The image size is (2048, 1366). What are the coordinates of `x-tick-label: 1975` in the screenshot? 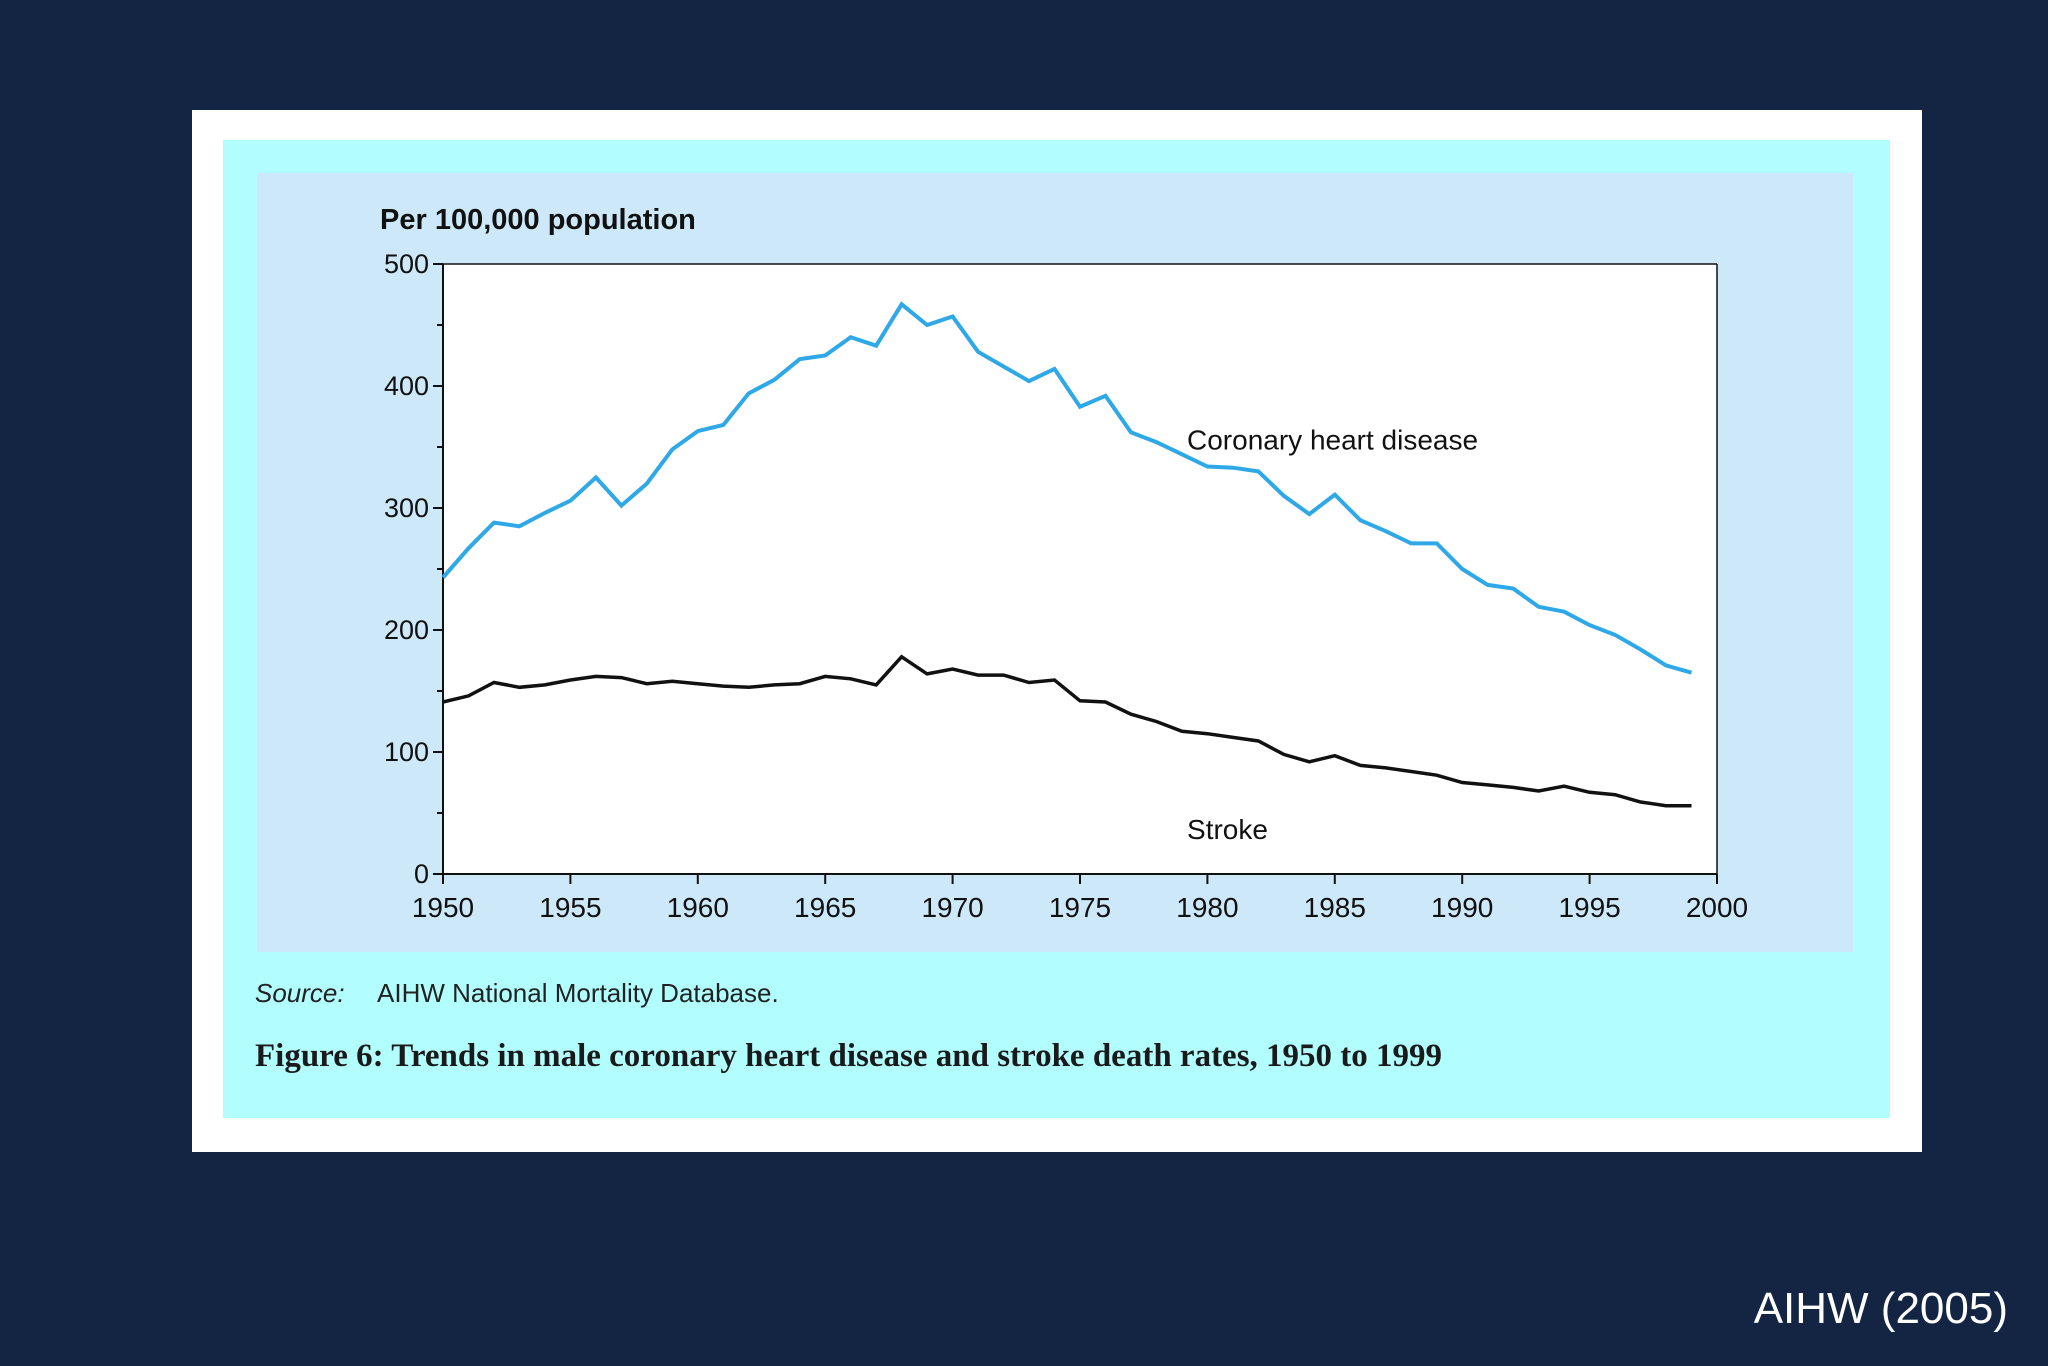 It's located at (1080, 907).